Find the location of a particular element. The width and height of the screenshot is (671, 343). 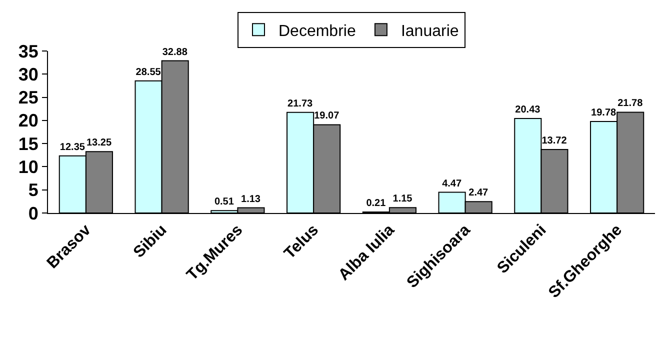

data-label: 0.21 is located at coordinates (376, 204).